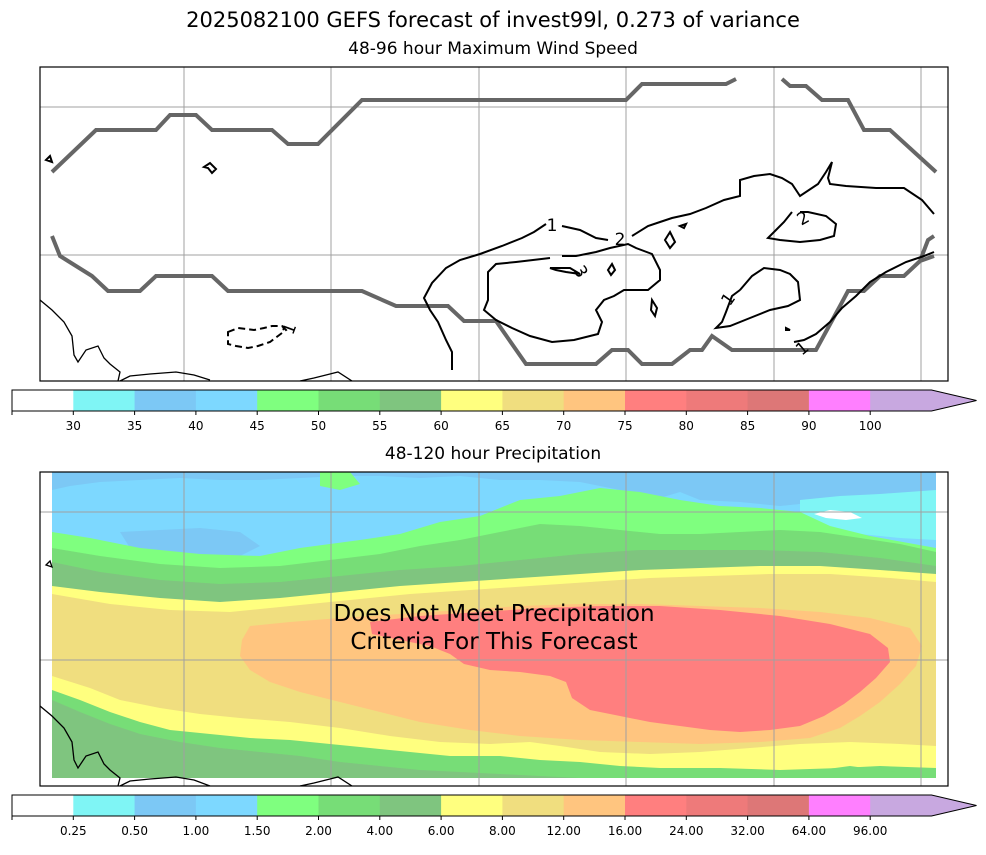  Describe the element at coordinates (870, 426) in the screenshot. I see `colorbar-tick-label: 100` at that location.